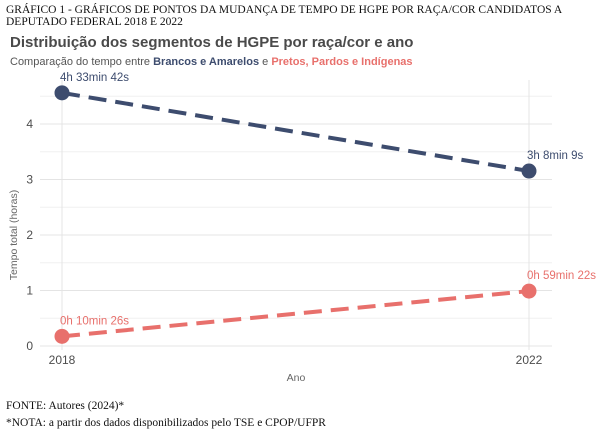  Describe the element at coordinates (29, 124) in the screenshot. I see `y-tick-label: 4` at that location.